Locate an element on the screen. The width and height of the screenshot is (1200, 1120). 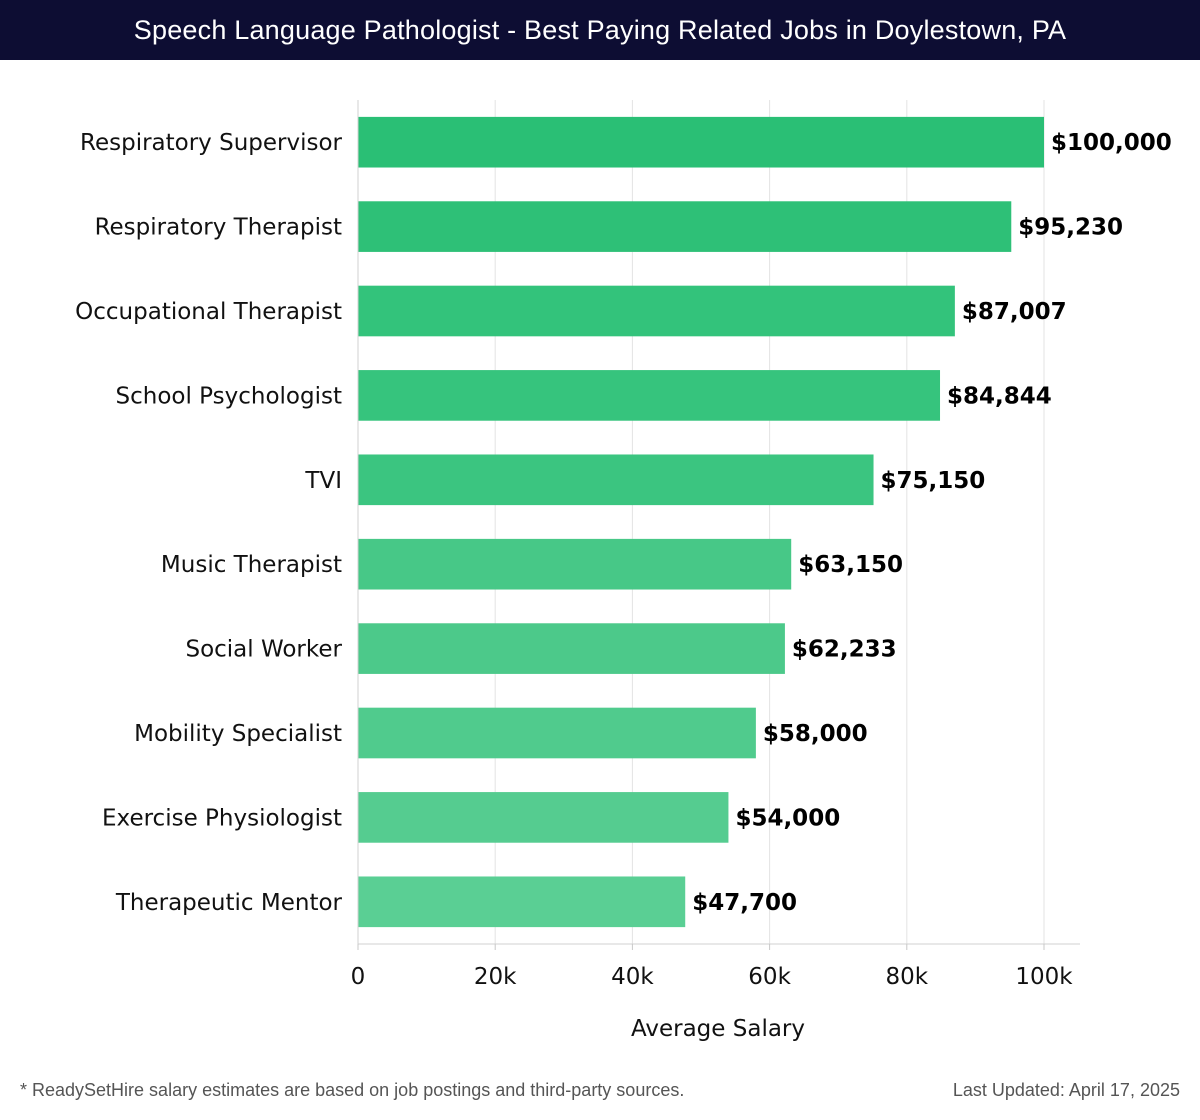
value-label: $87,007 is located at coordinates (1014, 312).